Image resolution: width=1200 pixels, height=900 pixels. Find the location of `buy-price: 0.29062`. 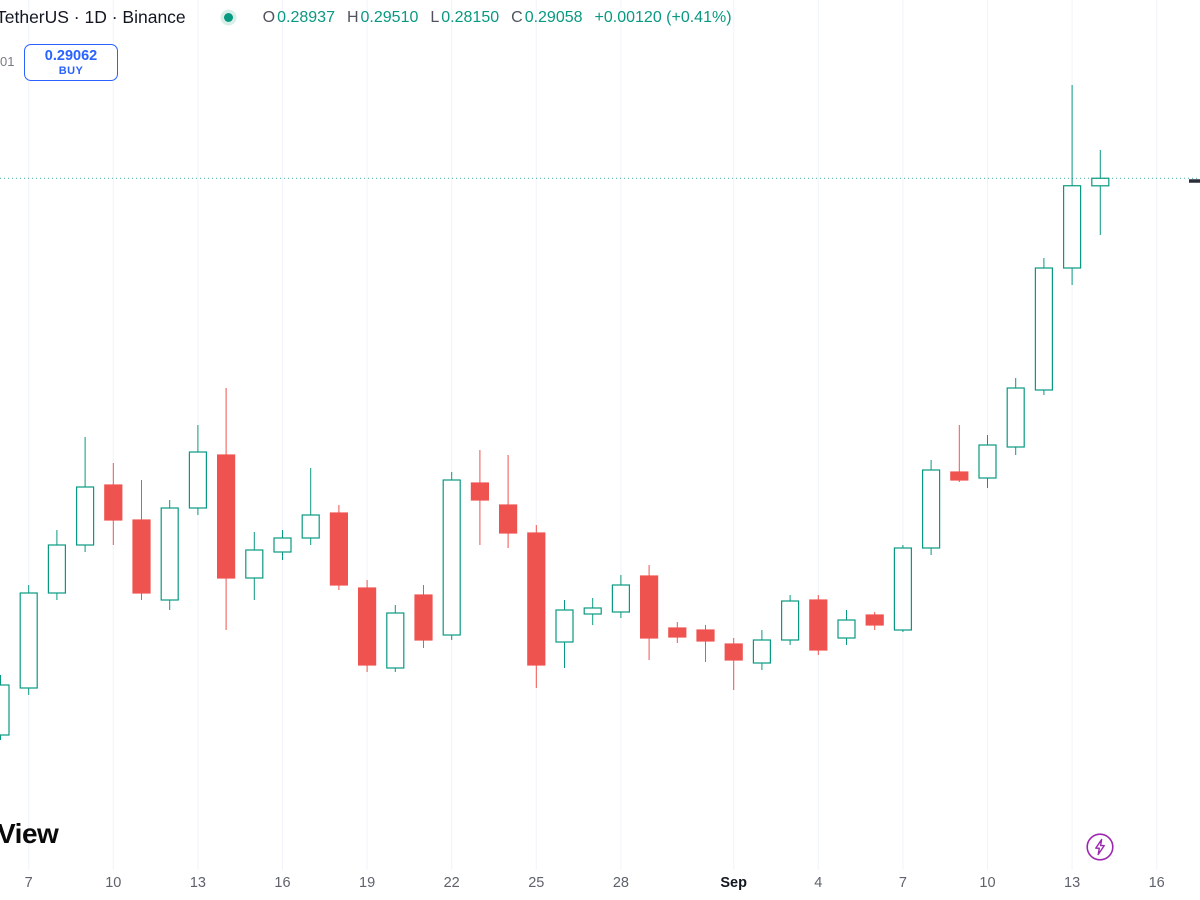

buy-price: 0.29062 is located at coordinates (71, 56).